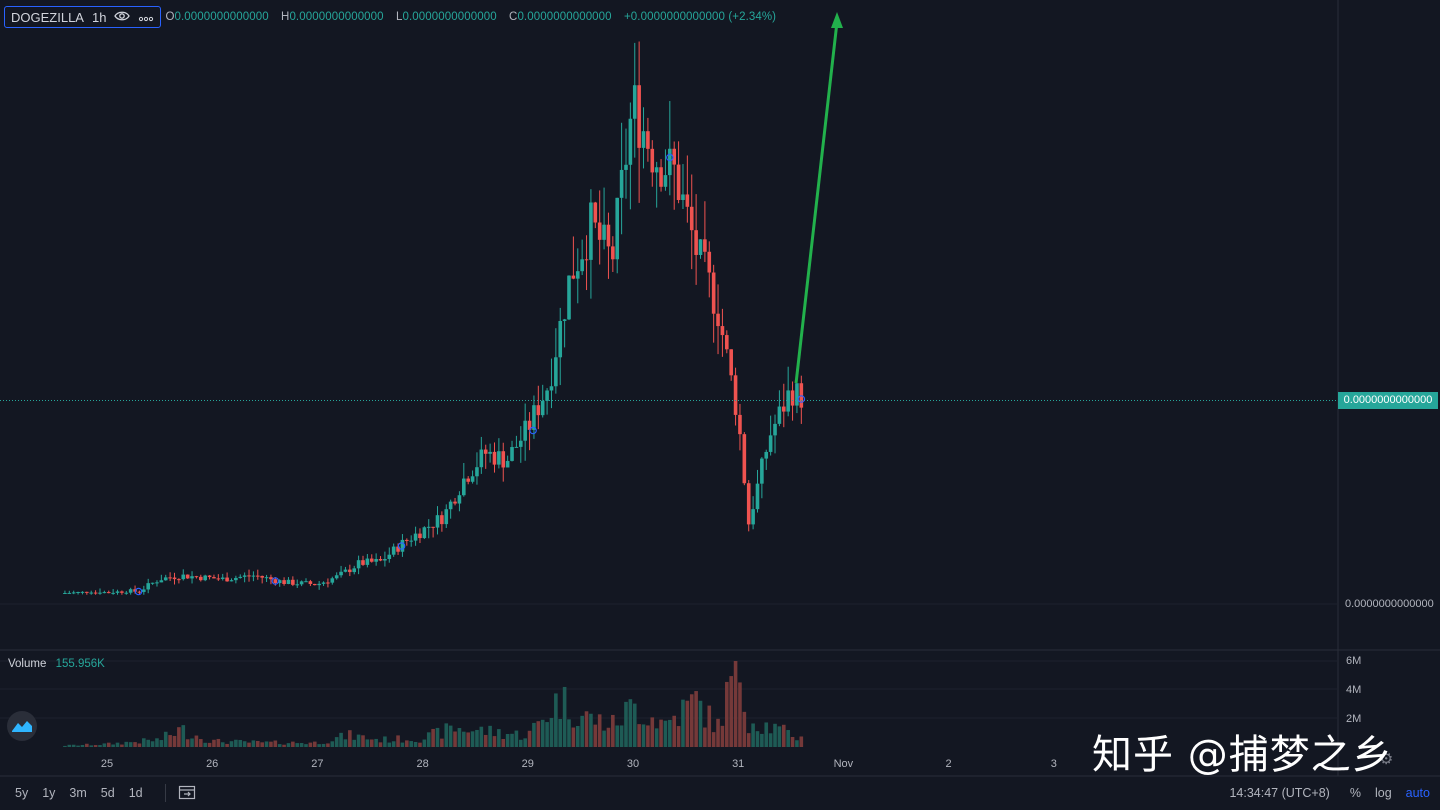 Image resolution: width=1440 pixels, height=810 pixels. What do you see at coordinates (1383, 793) in the screenshot?
I see `log-scale-button: log` at bounding box center [1383, 793].